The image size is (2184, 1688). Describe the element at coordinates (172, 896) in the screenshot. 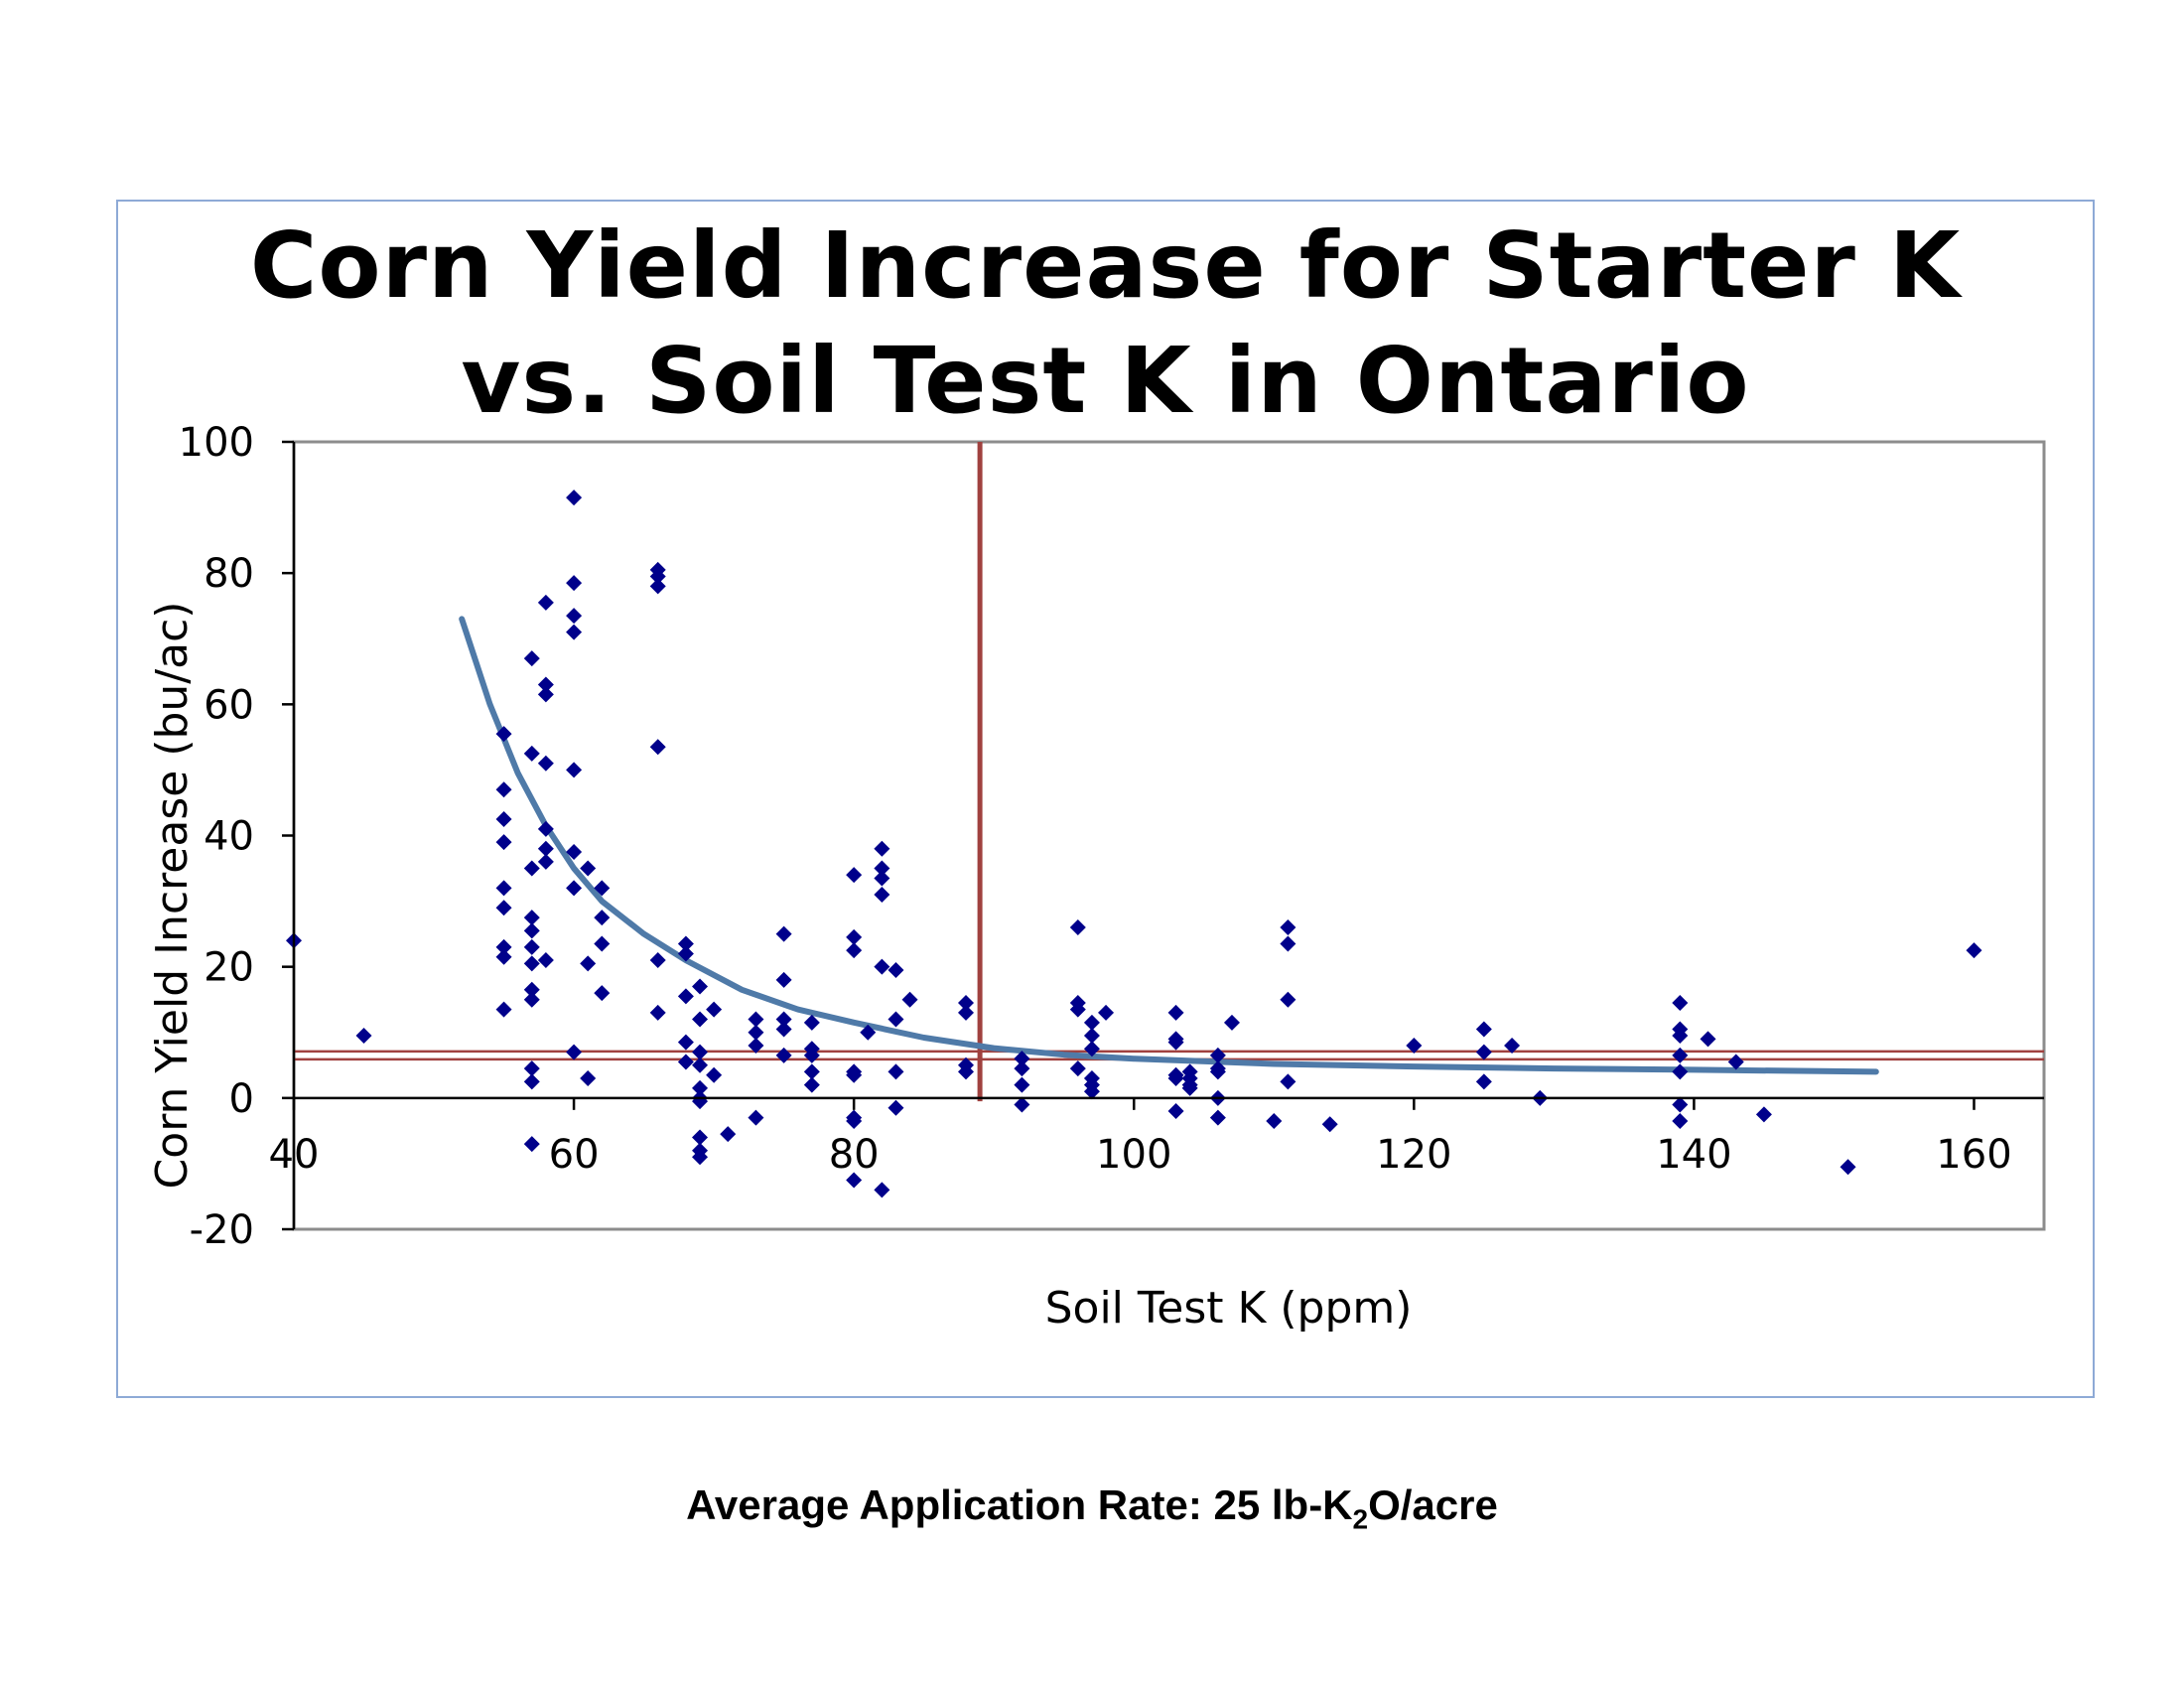

I see `y-axis-label: Corn Yield Increase (bu/ac)` at that location.